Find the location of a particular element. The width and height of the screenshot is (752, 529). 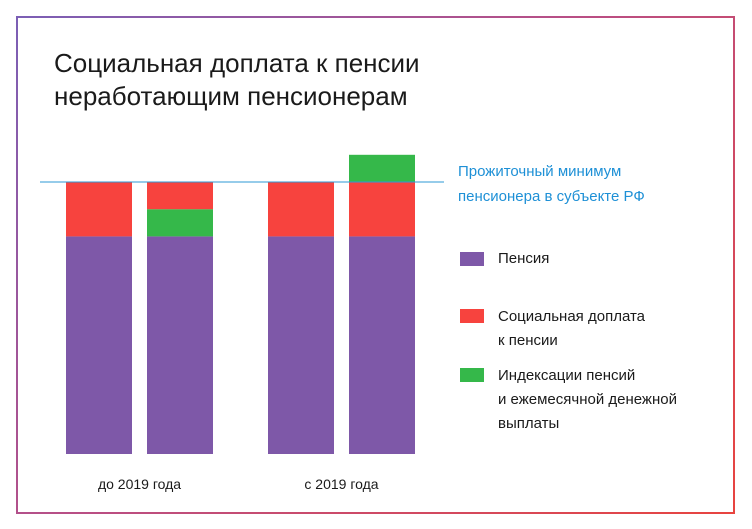

legend-label: Индексации пенсий is located at coordinates (567, 375).